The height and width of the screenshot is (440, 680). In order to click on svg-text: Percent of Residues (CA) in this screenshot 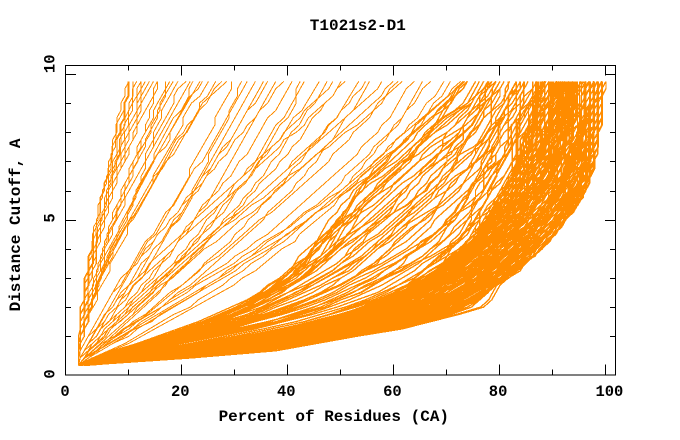, I will do `click(334, 417)`.